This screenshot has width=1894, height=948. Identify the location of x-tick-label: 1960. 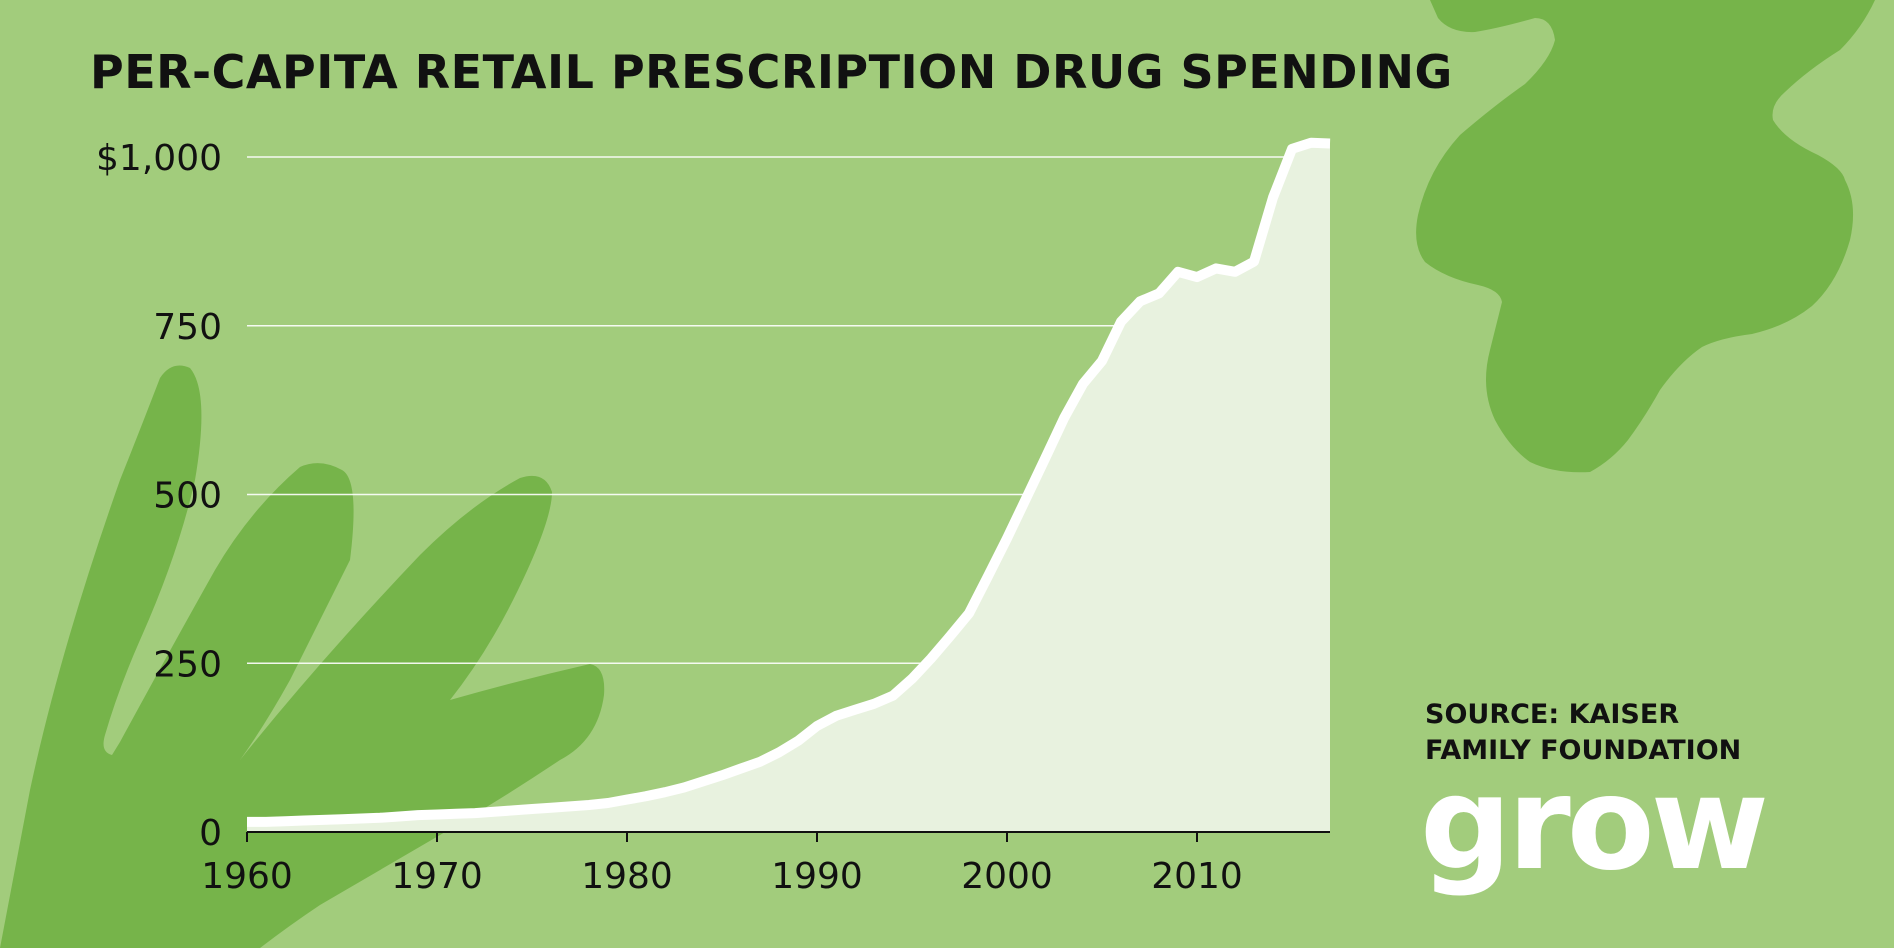
(247, 876).